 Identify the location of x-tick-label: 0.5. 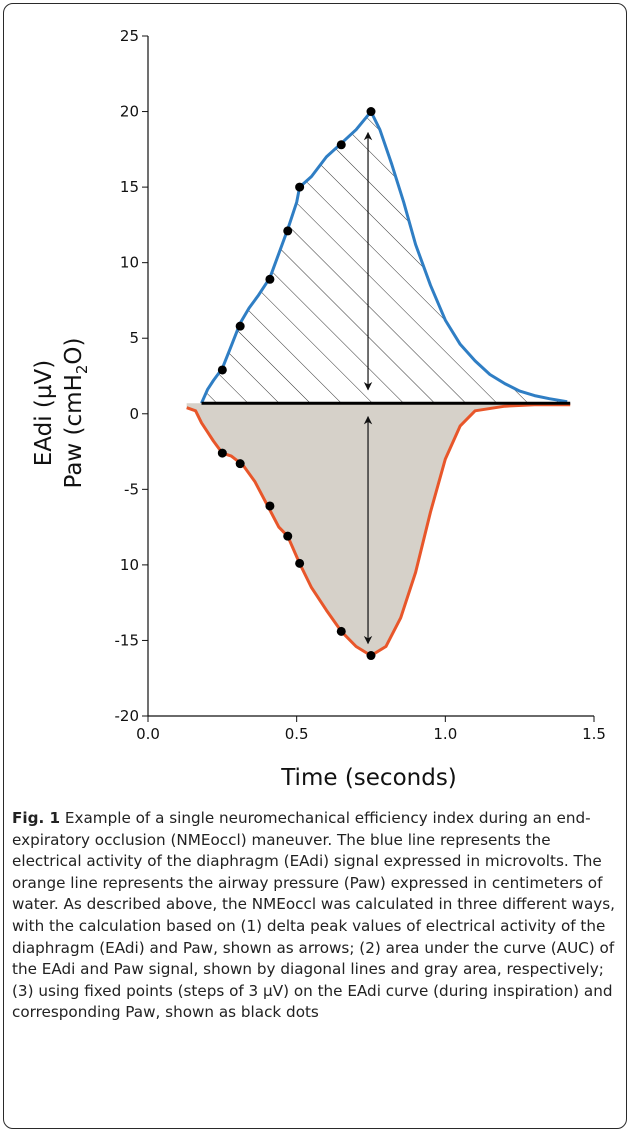
(297, 734).